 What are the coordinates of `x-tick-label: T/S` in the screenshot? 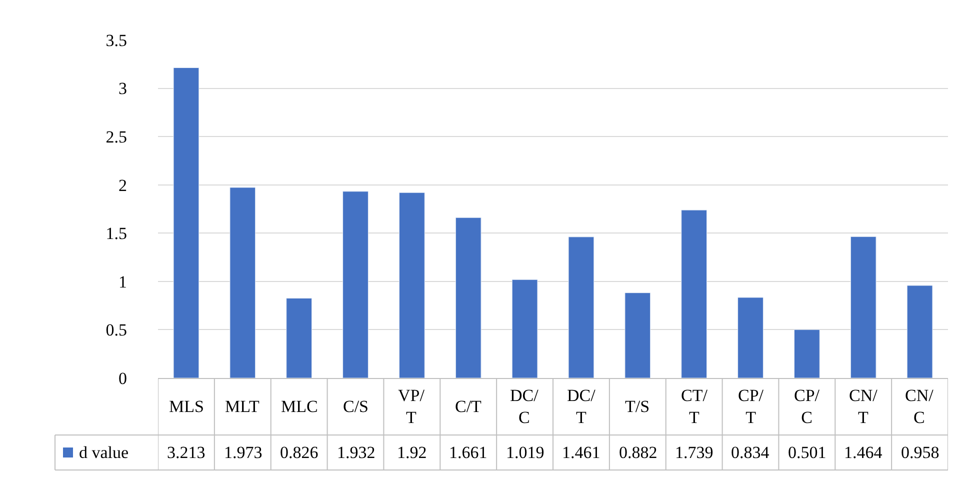 It's located at (637, 406).